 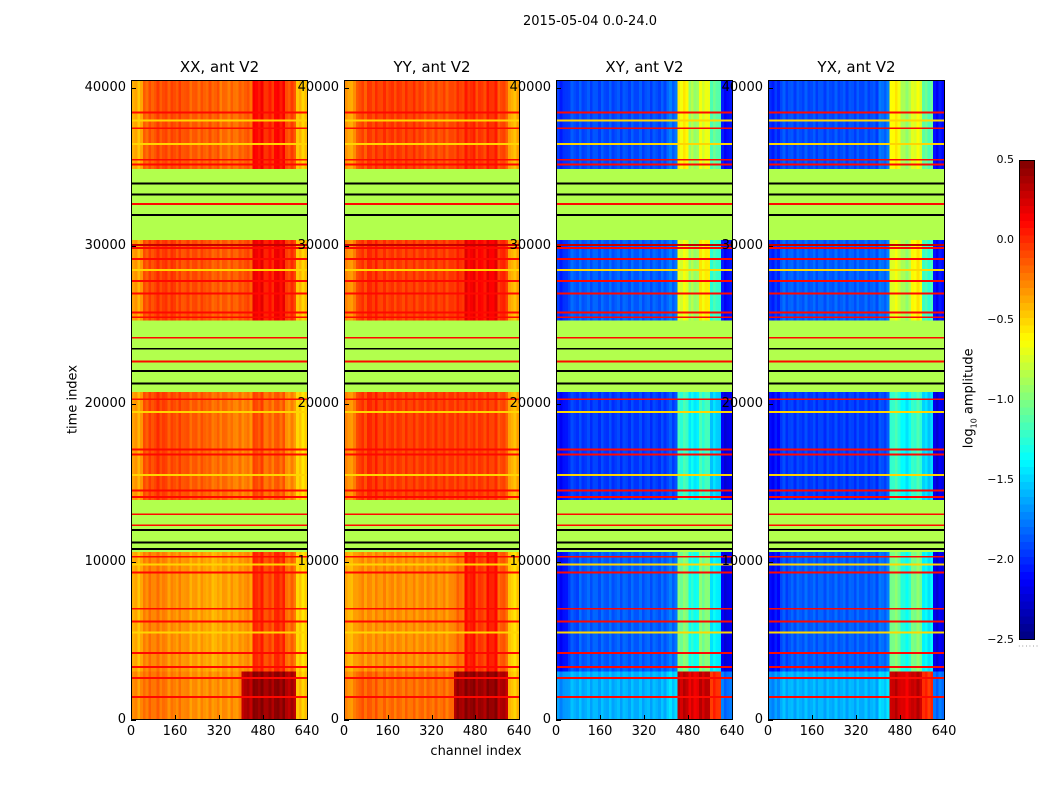 What do you see at coordinates (1000, 639) in the screenshot?
I see `colorbar-tick-label: −2.5` at bounding box center [1000, 639].